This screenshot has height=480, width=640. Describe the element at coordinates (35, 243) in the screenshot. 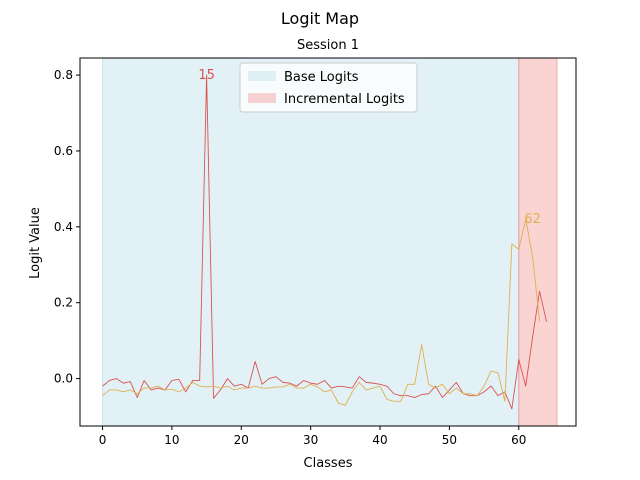

I see `y-axis-label: Logit Value` at that location.